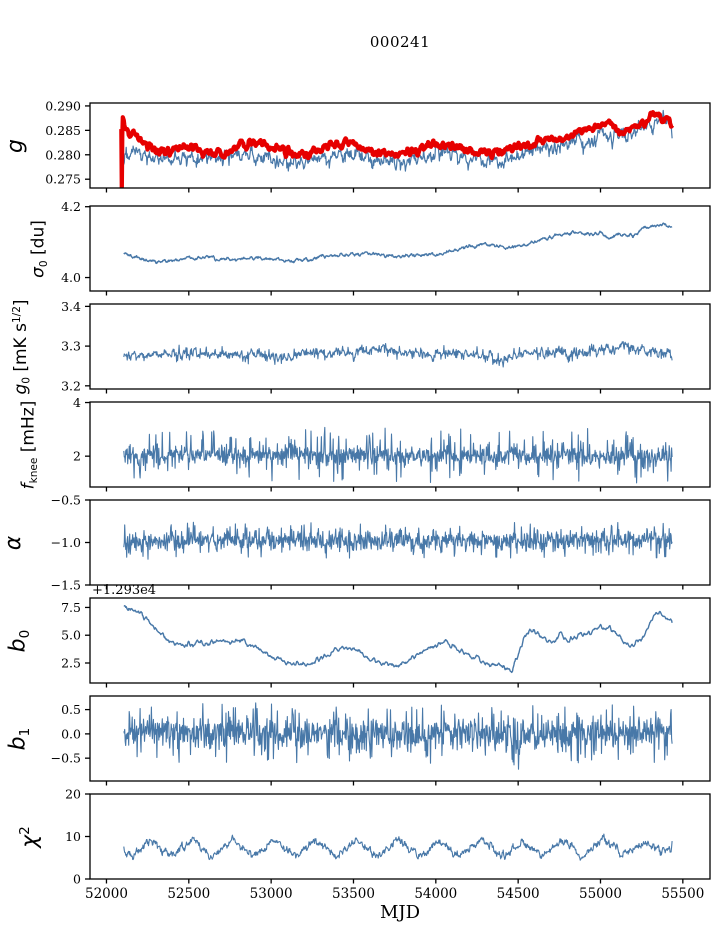  I want to click on y-tick-label: 0.0, so click(71, 733).